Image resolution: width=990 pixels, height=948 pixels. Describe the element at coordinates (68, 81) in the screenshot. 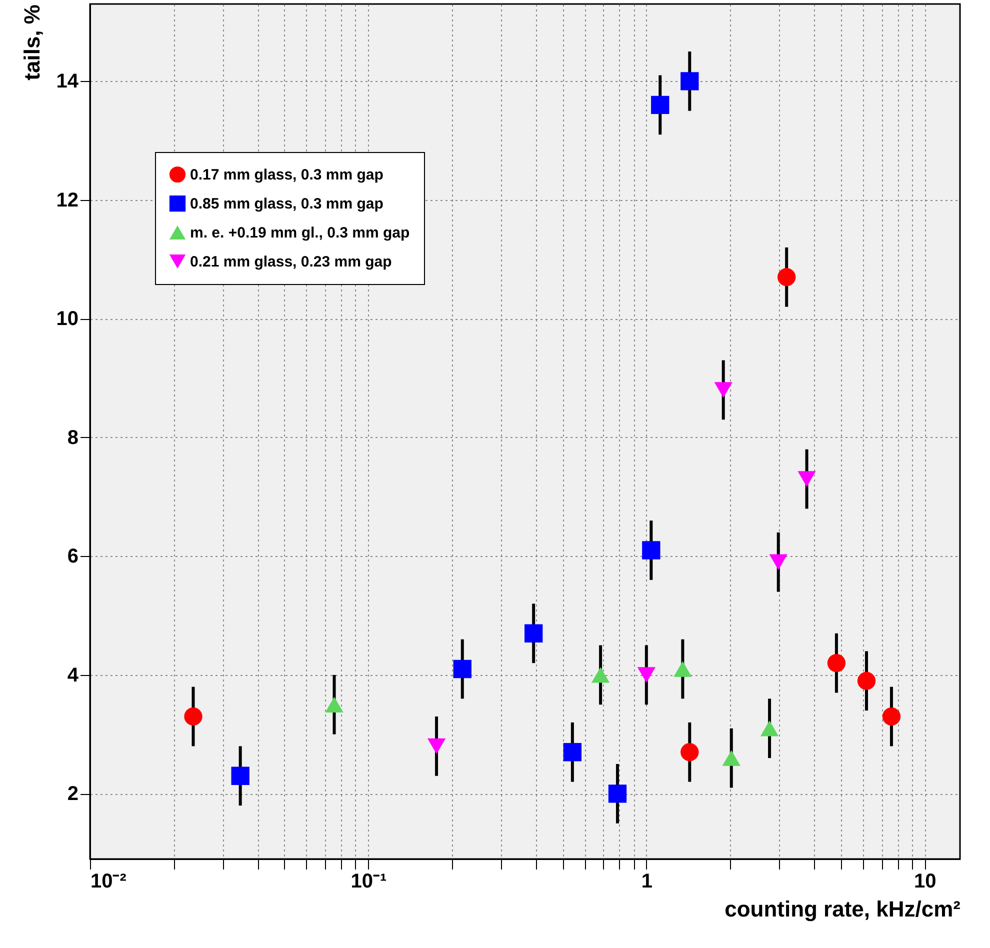

I see `y-tick-label: 14` at that location.